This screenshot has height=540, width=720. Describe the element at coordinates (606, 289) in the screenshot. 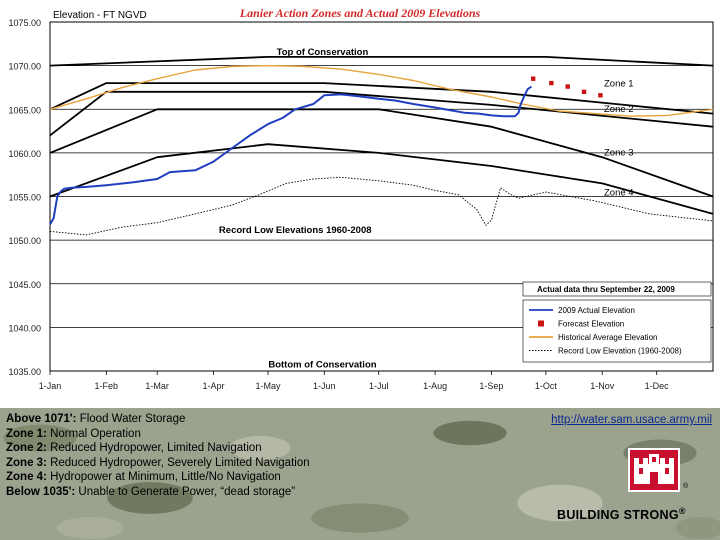

I see `data-note: Actual data thru September 22, 2009` at that location.